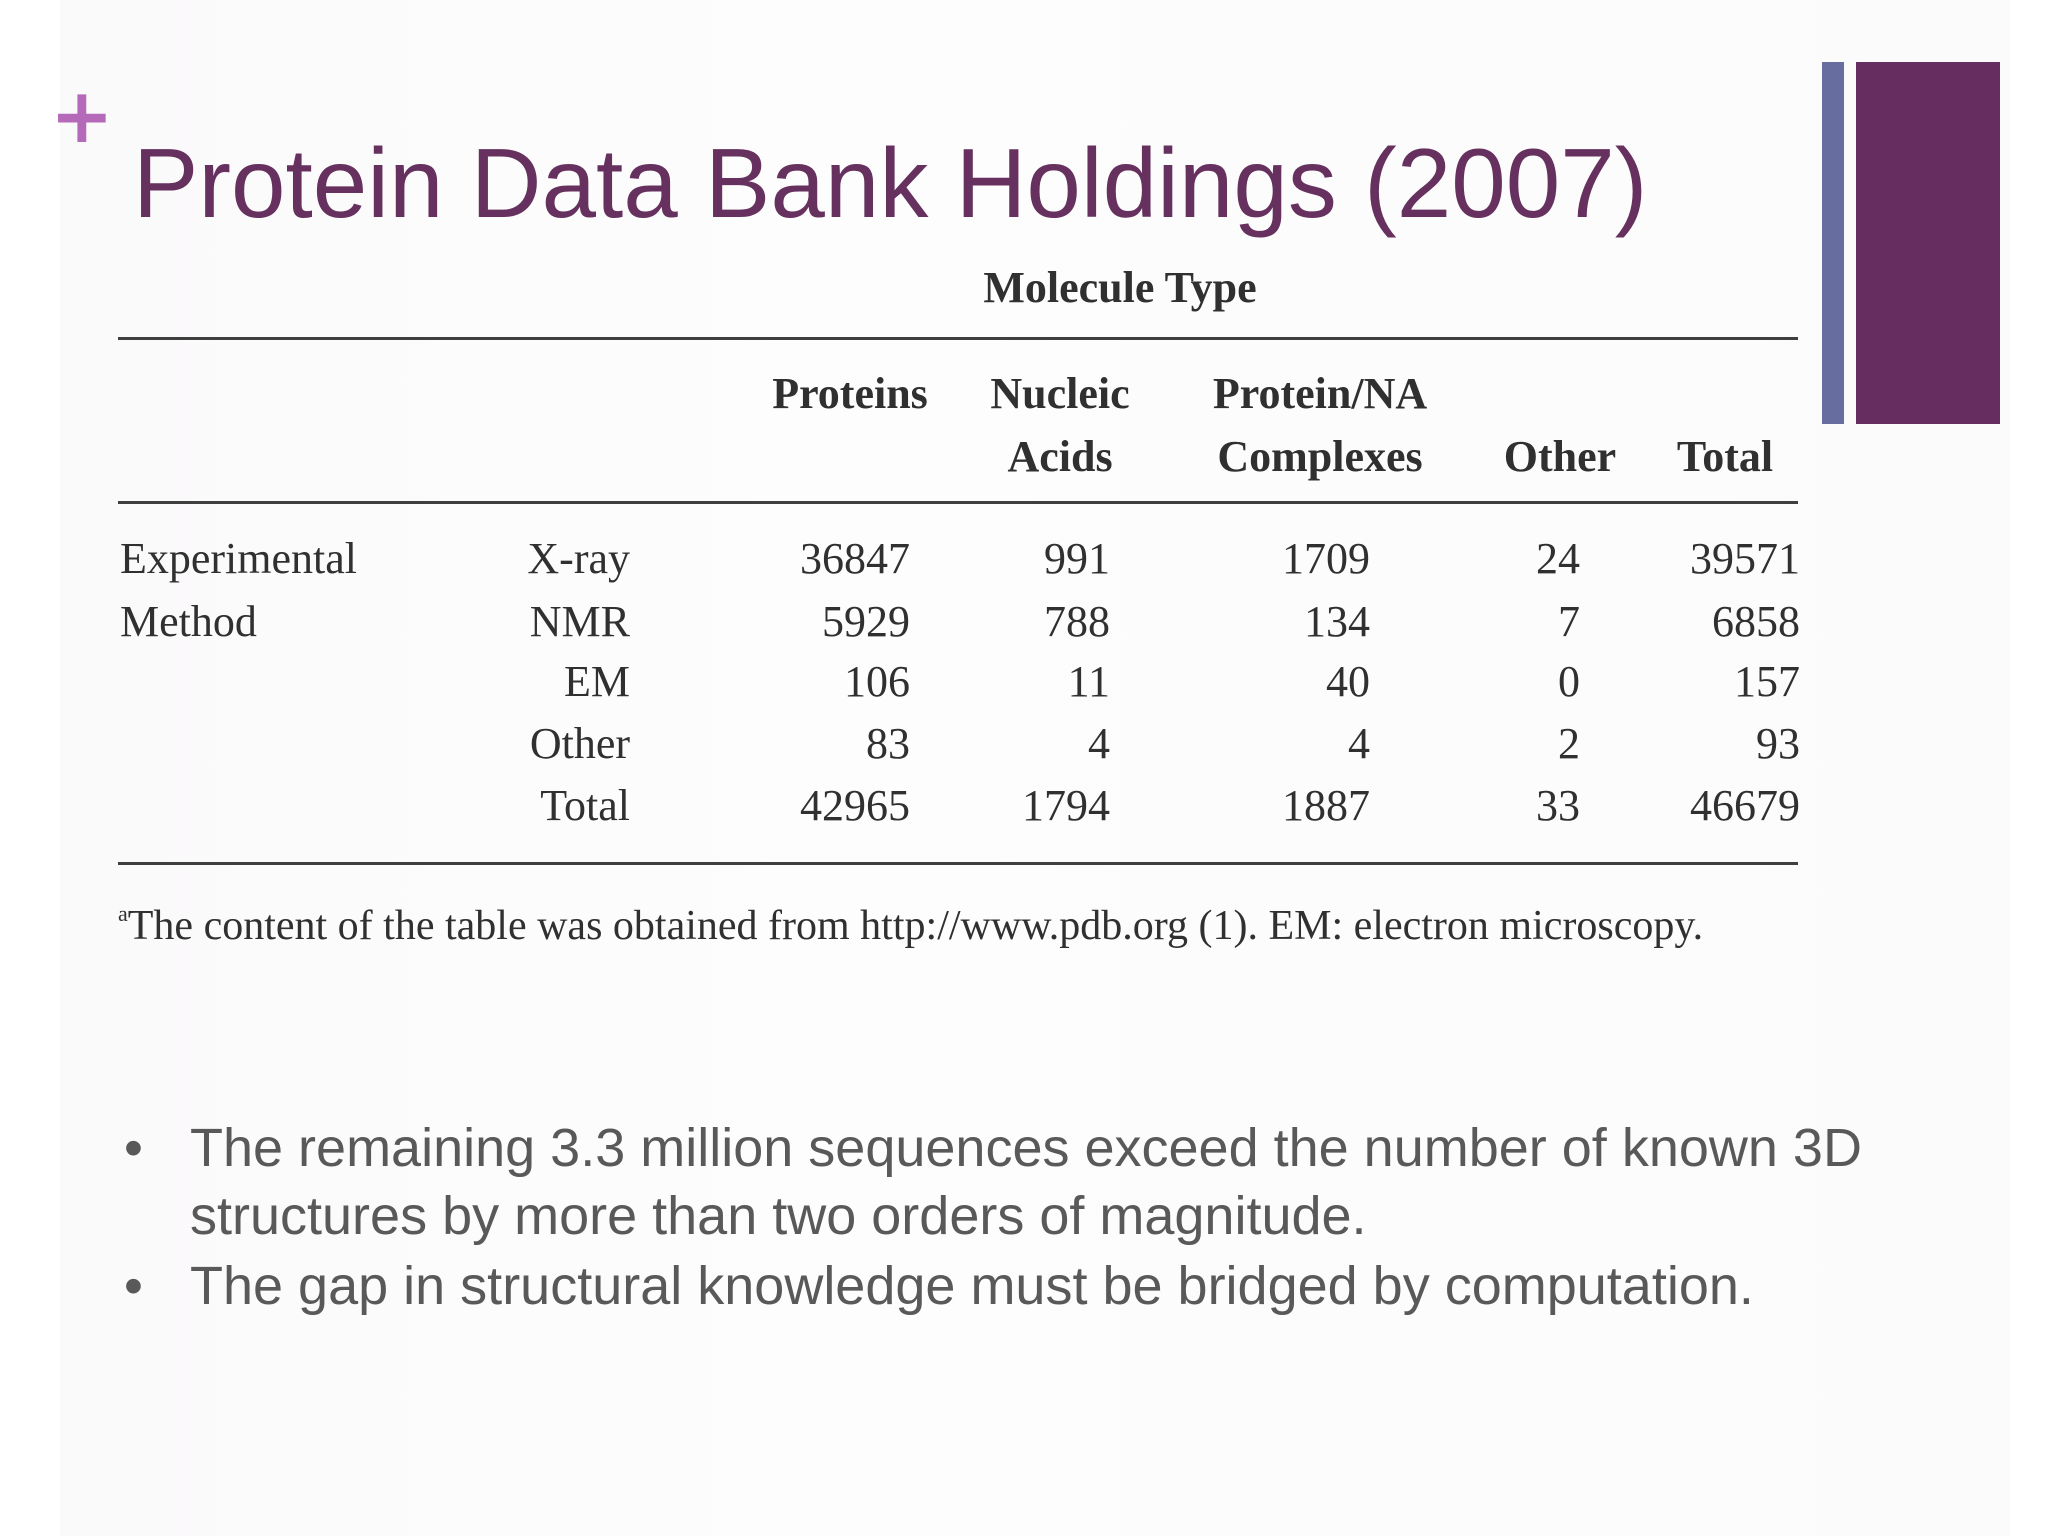 The height and width of the screenshot is (1536, 2048). I want to click on cell-complexes: 40, so click(1348, 681).